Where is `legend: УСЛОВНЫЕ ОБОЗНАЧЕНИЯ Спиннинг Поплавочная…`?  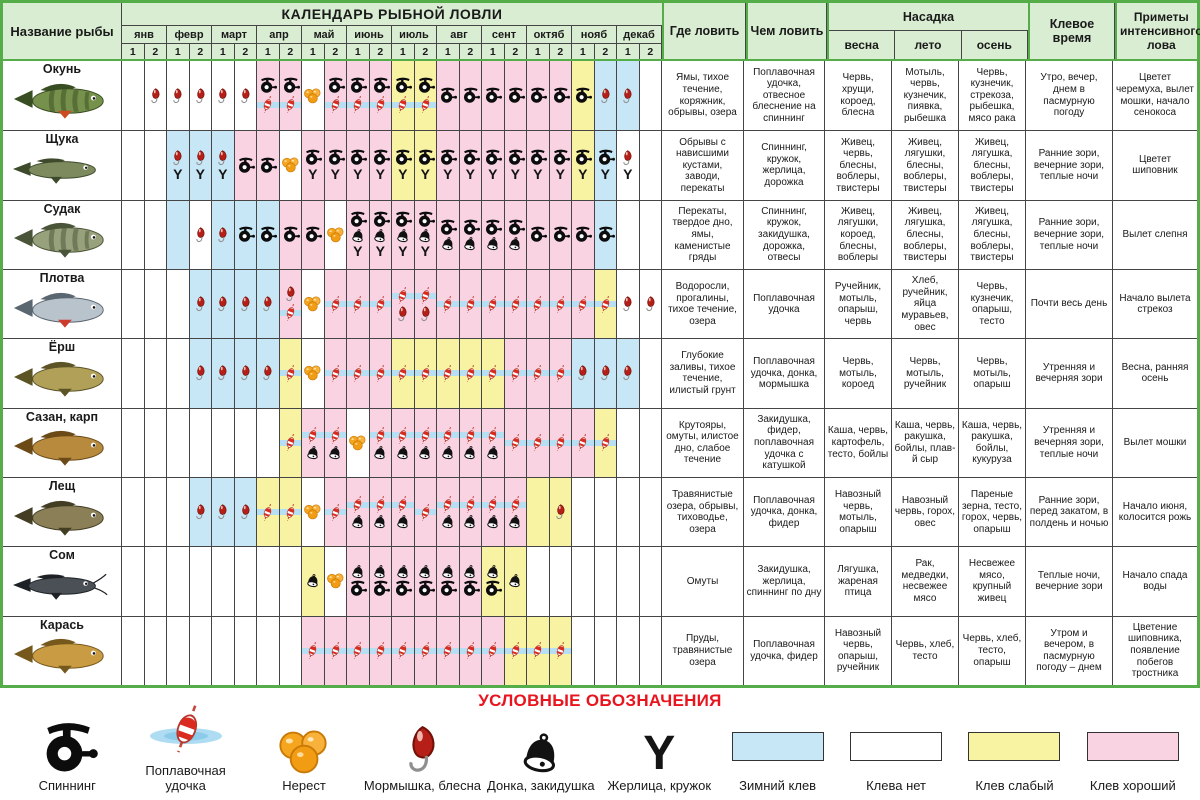
legend: УСЛОВНЫЕ ОБОЗНАЧЕНИЯ Спиннинг Поплавочная… is located at coordinates (600, 744).